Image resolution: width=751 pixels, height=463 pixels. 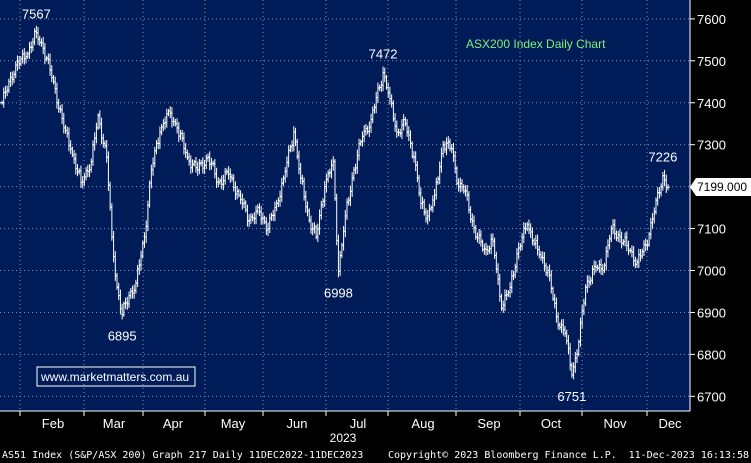 What do you see at coordinates (536, 44) in the screenshot?
I see `chart-title: ASX200 Index Daily Chart` at bounding box center [536, 44].